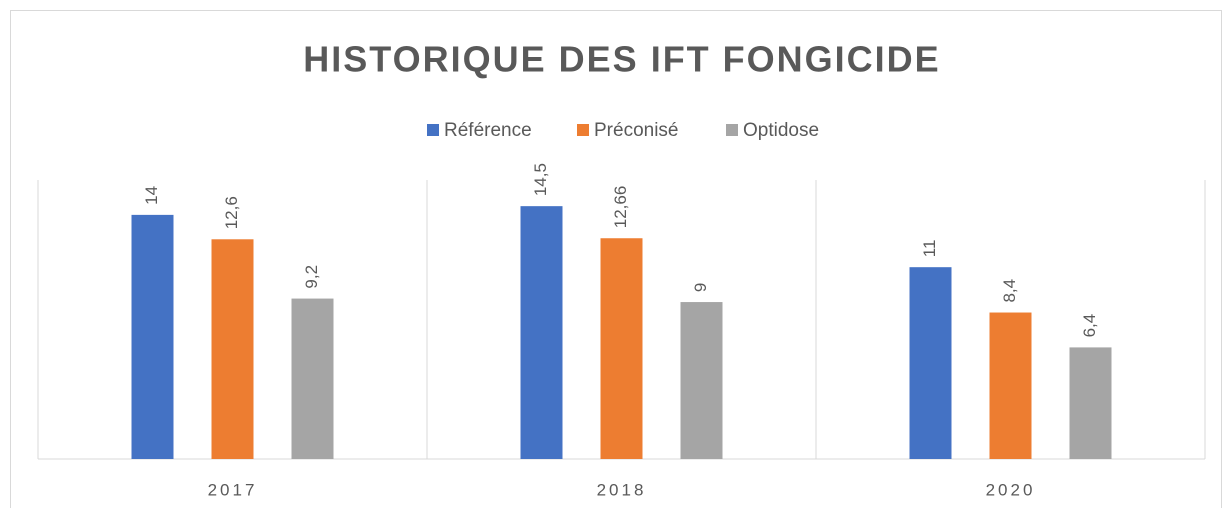  I want to click on legend-label: Optidose, so click(781, 130).